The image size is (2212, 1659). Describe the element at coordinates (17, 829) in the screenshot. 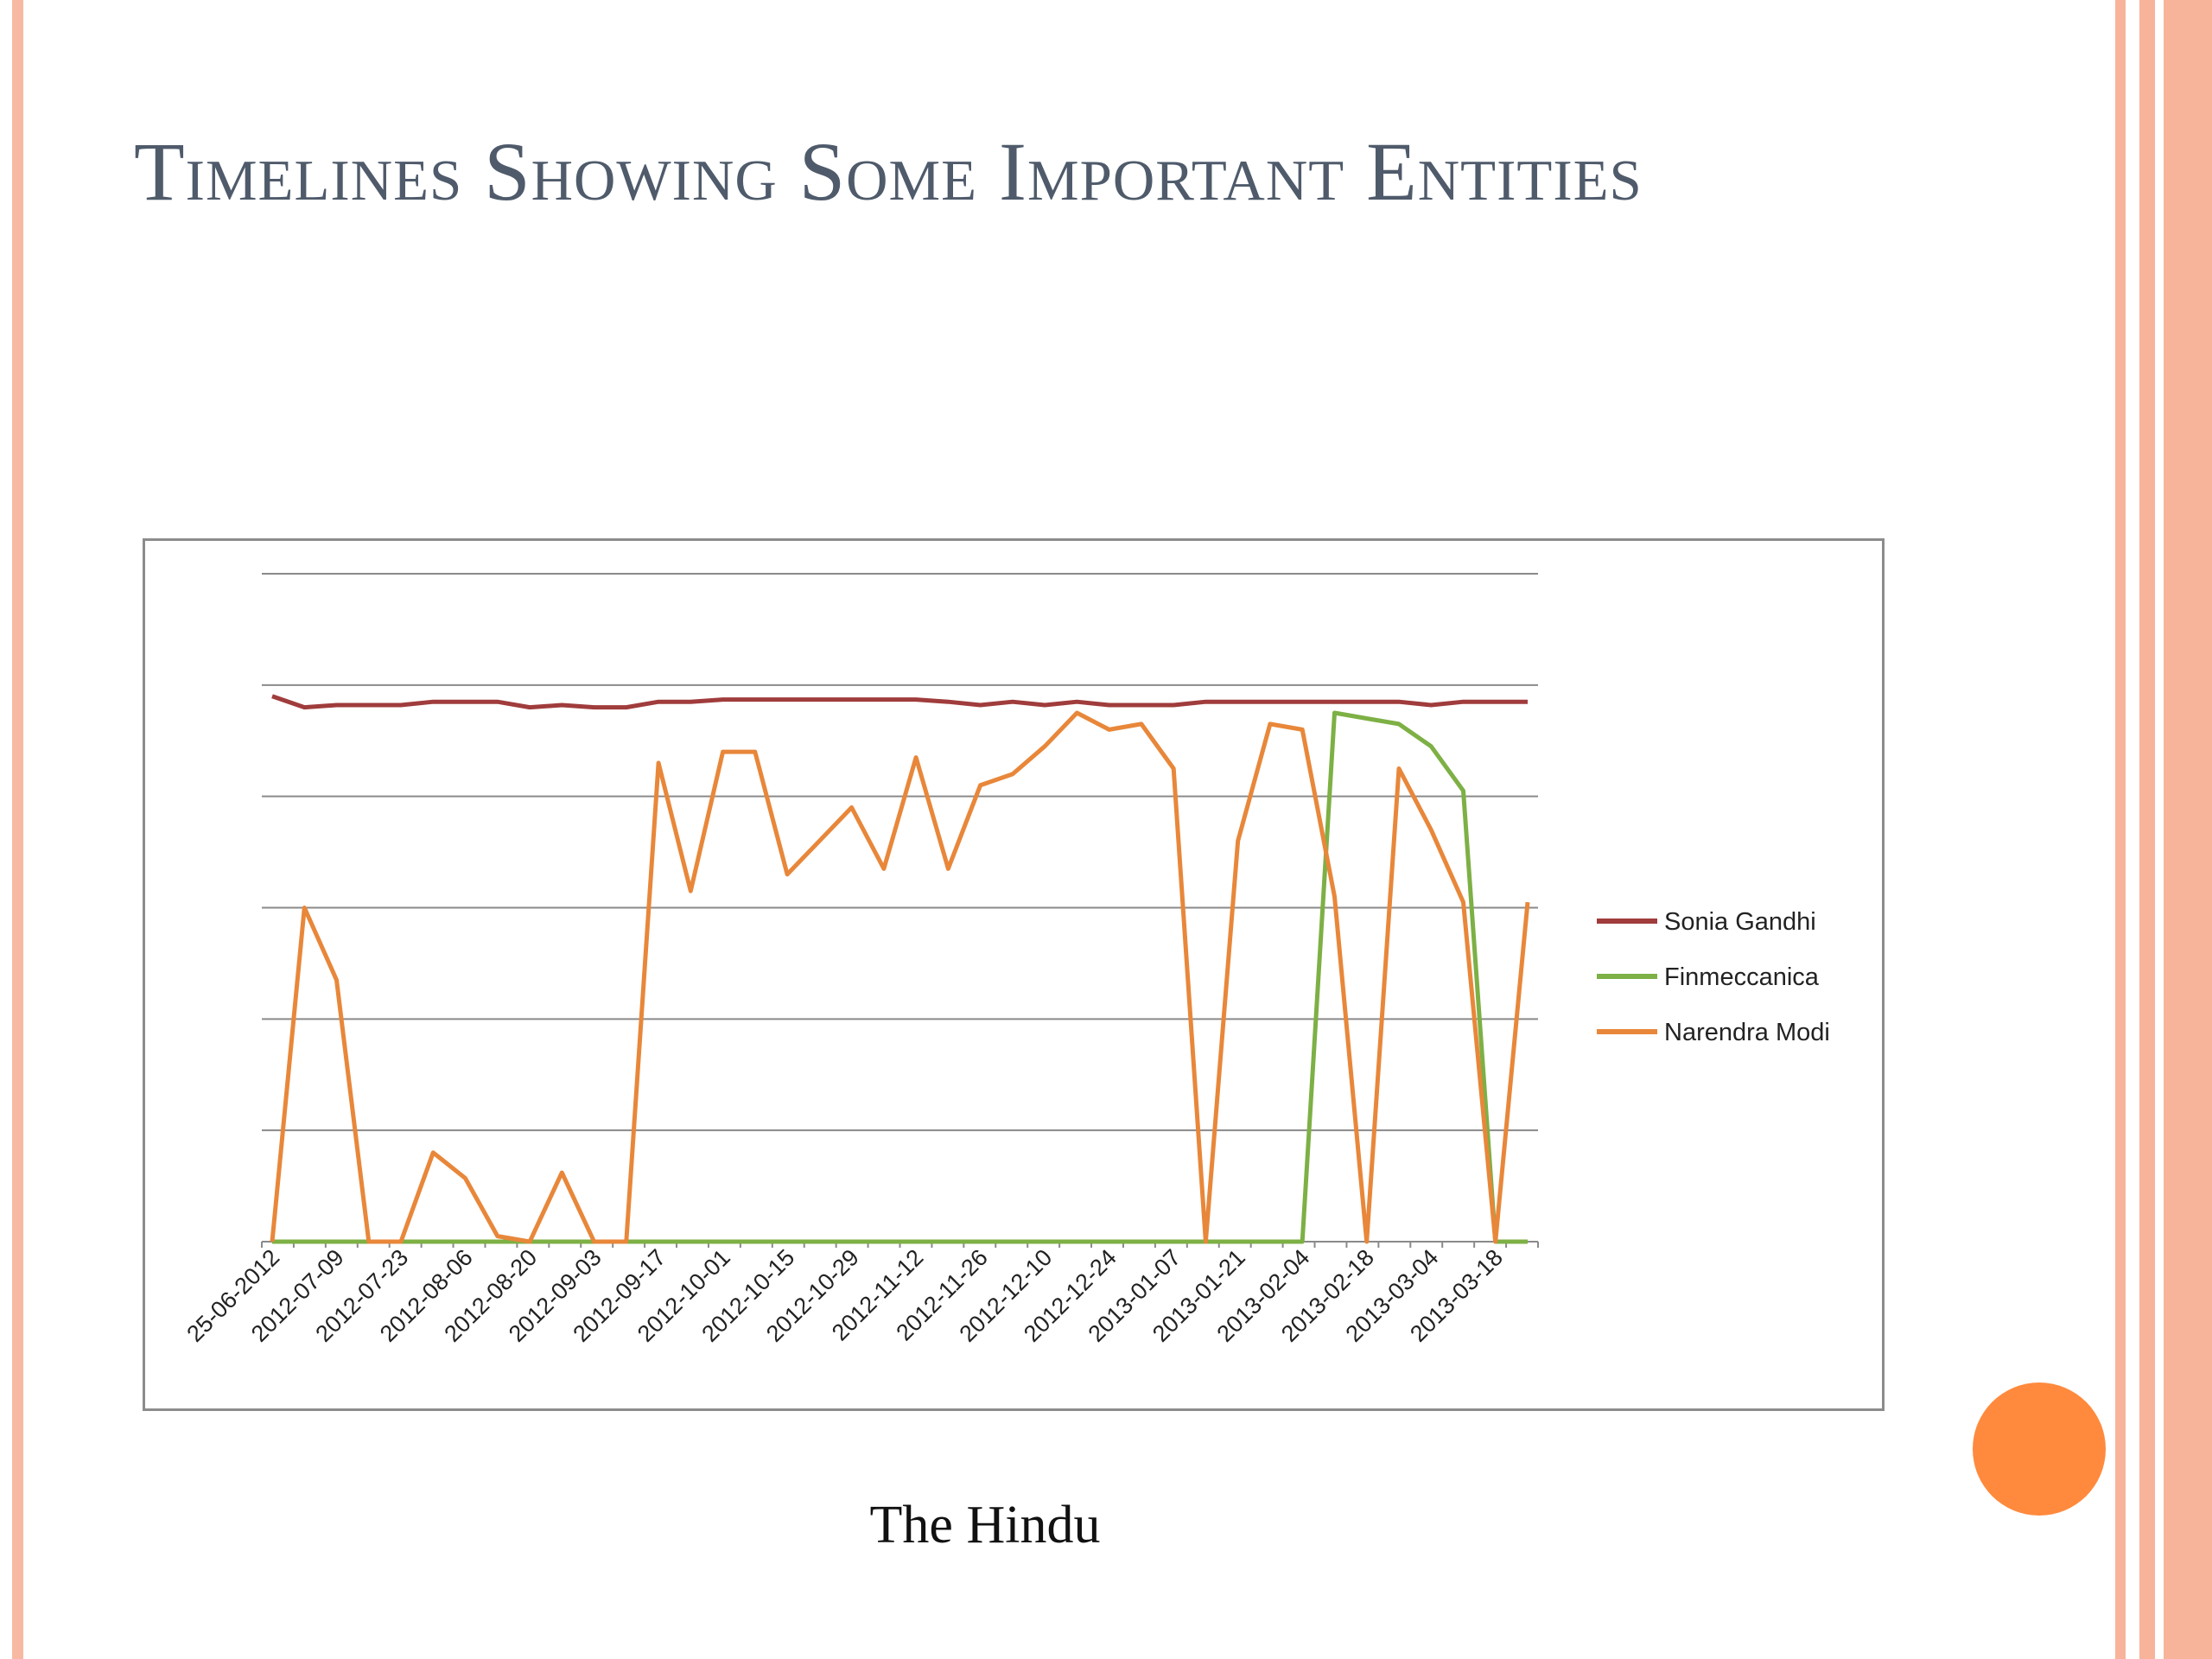

I see `left-accent-stripe` at that location.